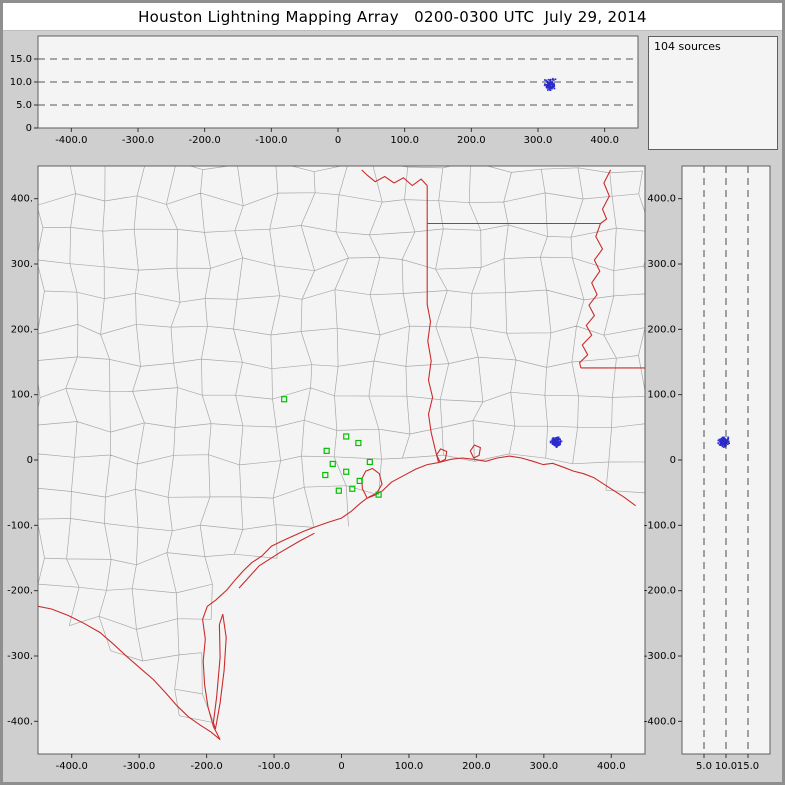 Image resolution: width=785 pixels, height=785 pixels. What do you see at coordinates (22, 329) in the screenshot?
I see `svg-text: 200.` at bounding box center [22, 329].